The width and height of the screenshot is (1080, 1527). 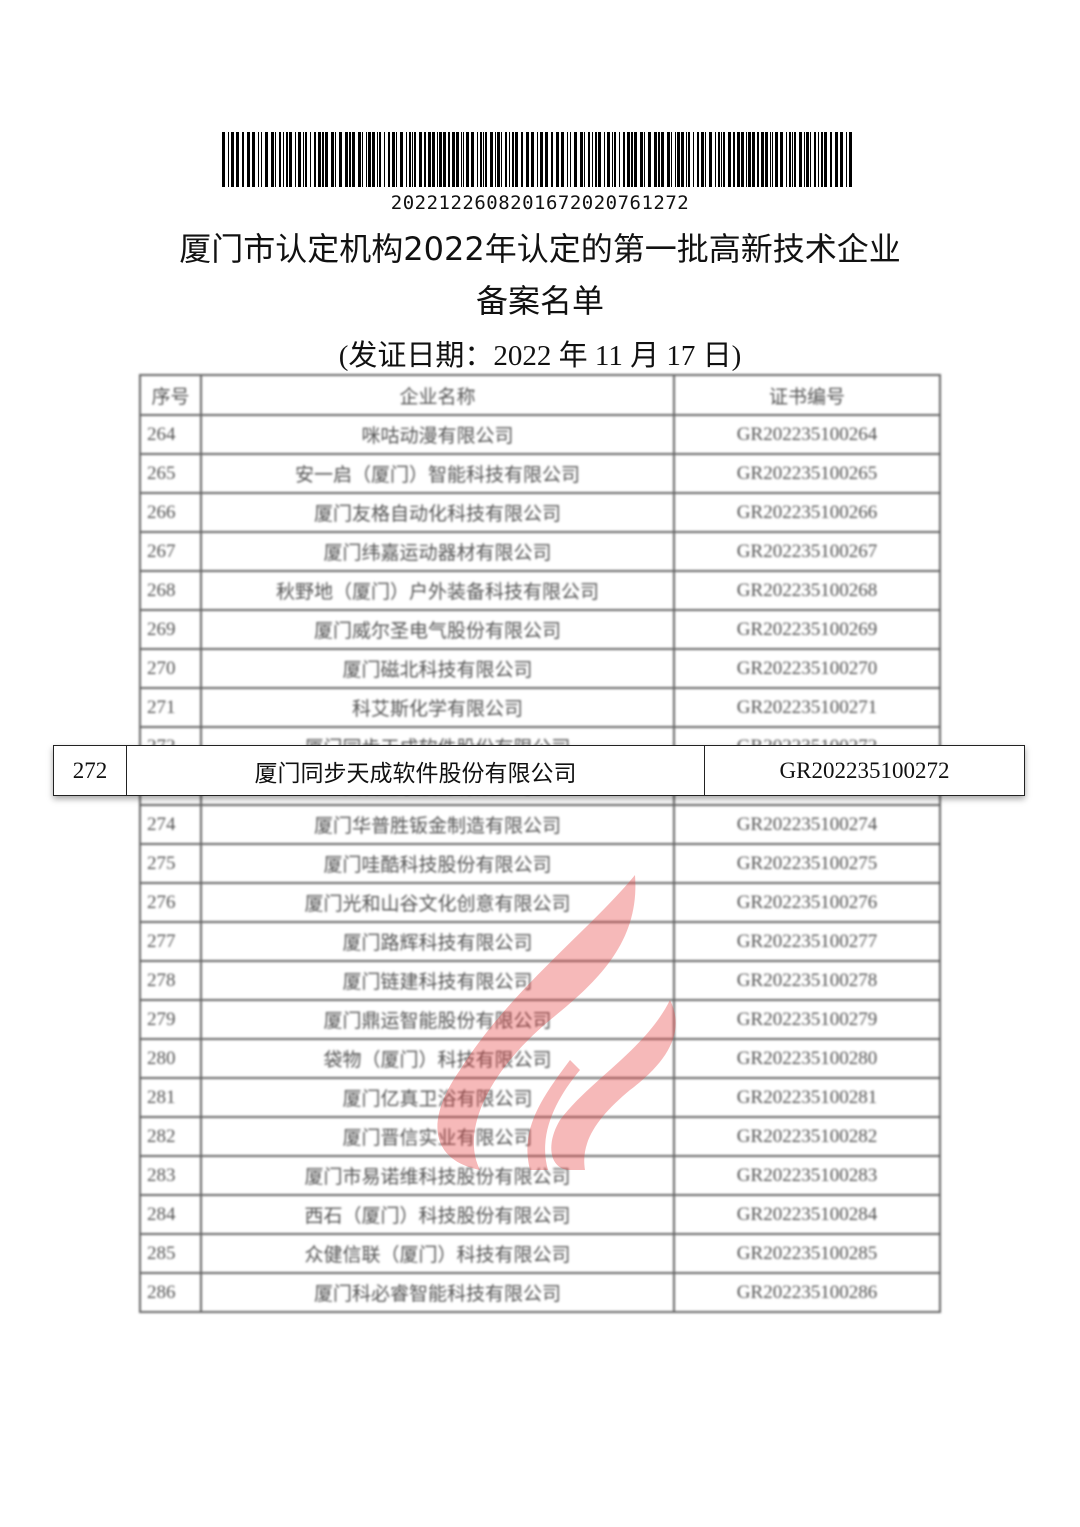 I want to click on company-name: 秋野地（厦门）户外装备科技有限公司, so click(x=437, y=590).